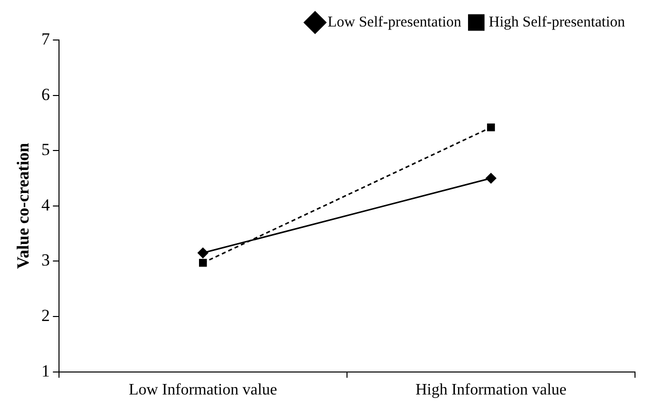 The image size is (650, 408). Describe the element at coordinates (45, 370) in the screenshot. I see `y-tick-label: 1` at that location.